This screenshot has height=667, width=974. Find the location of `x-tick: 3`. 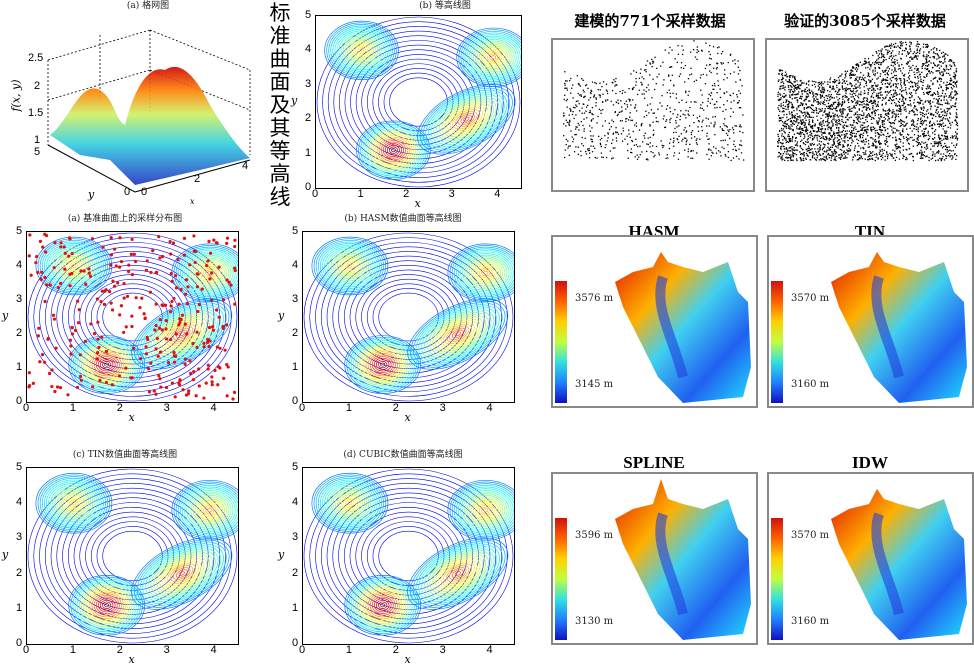

x-tick: 3 is located at coordinates (451, 194).